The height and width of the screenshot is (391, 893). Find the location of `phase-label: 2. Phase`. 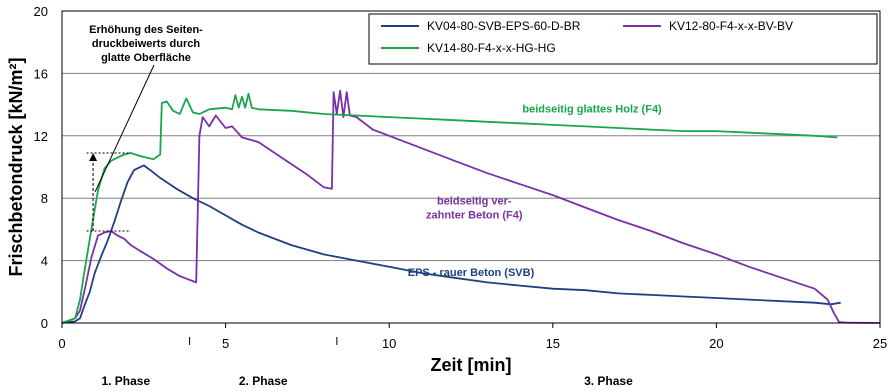

phase-label: 2. Phase is located at coordinates (263, 381).